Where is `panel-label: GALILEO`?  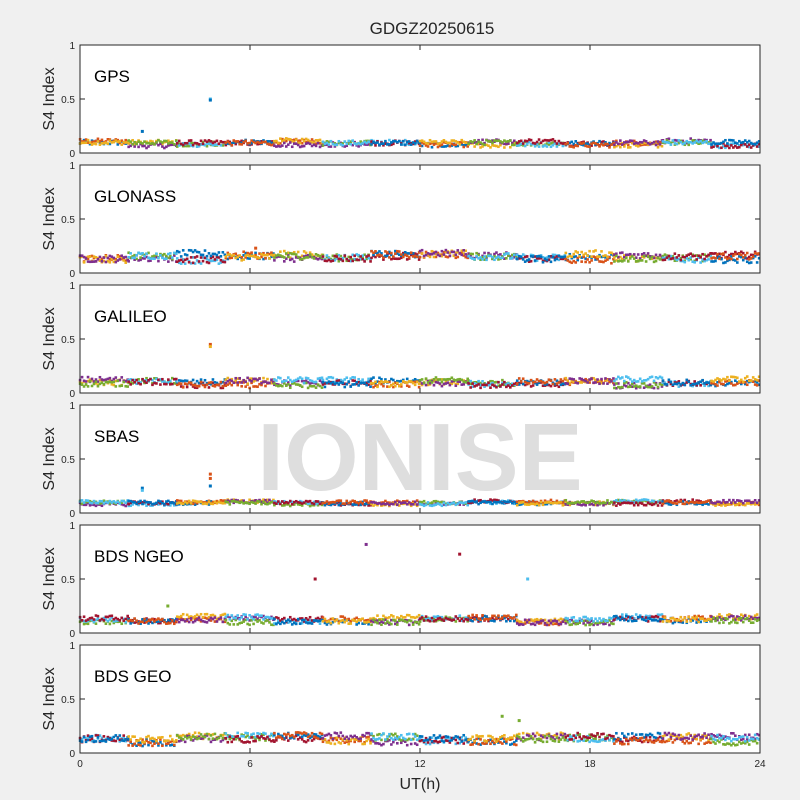
panel-label: GALILEO is located at coordinates (130, 316).